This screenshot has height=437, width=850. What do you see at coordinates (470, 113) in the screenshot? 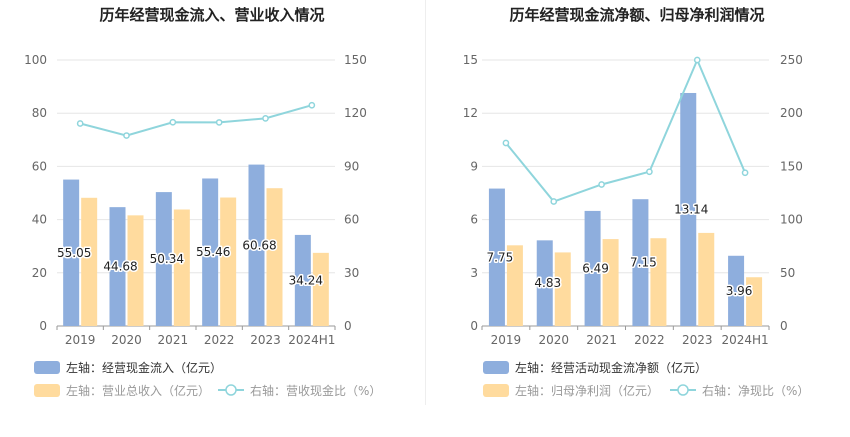
I see `left-axis-tick-label: 12` at bounding box center [470, 113].